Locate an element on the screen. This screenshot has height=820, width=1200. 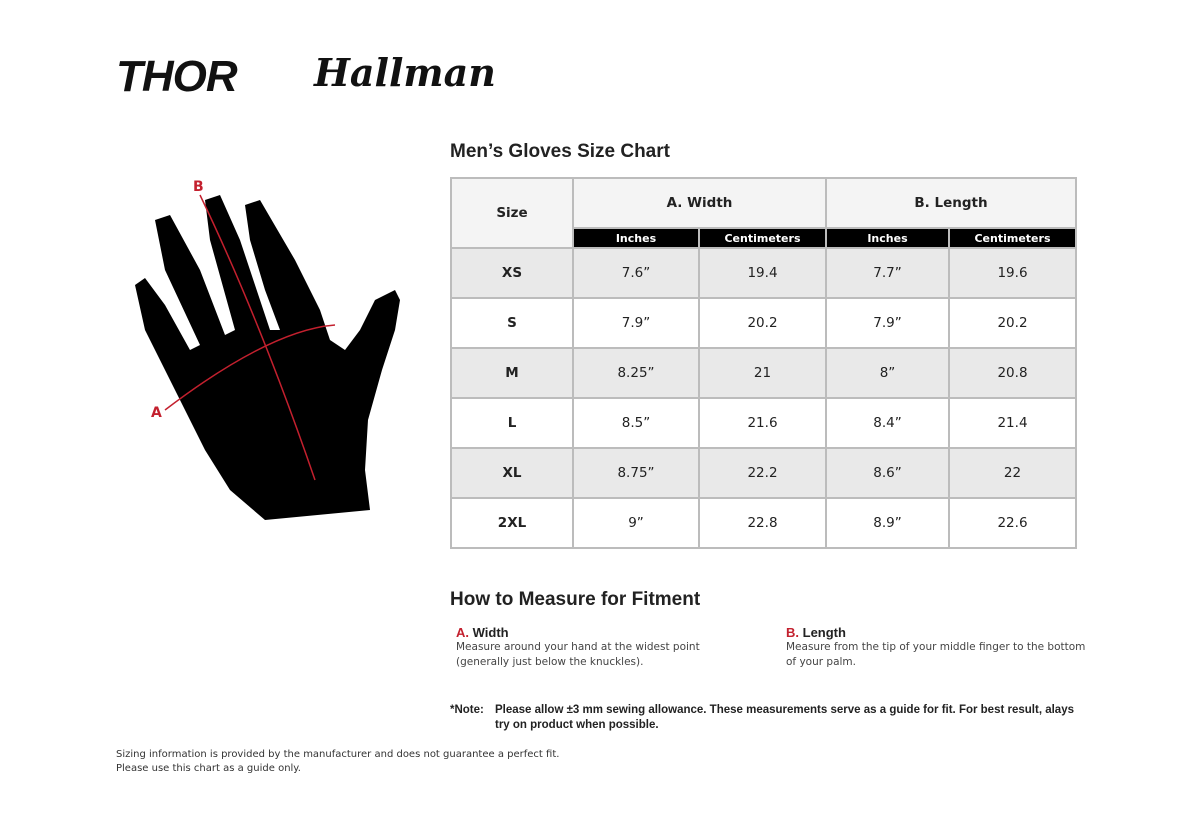
value-cell: 9” is located at coordinates (636, 523).